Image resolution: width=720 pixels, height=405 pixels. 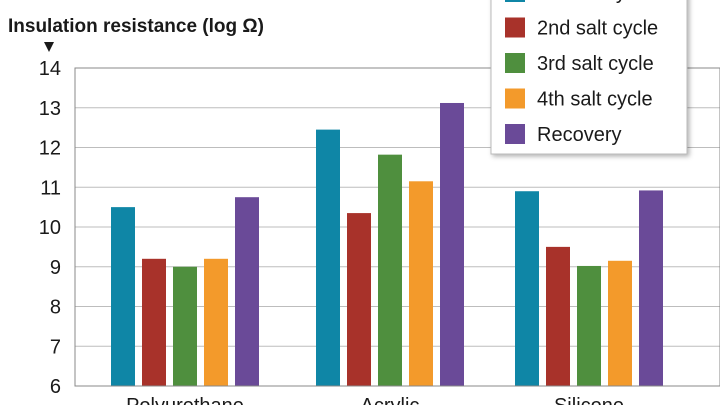 What do you see at coordinates (579, 135) in the screenshot?
I see `legend-label: Recovery` at bounding box center [579, 135].